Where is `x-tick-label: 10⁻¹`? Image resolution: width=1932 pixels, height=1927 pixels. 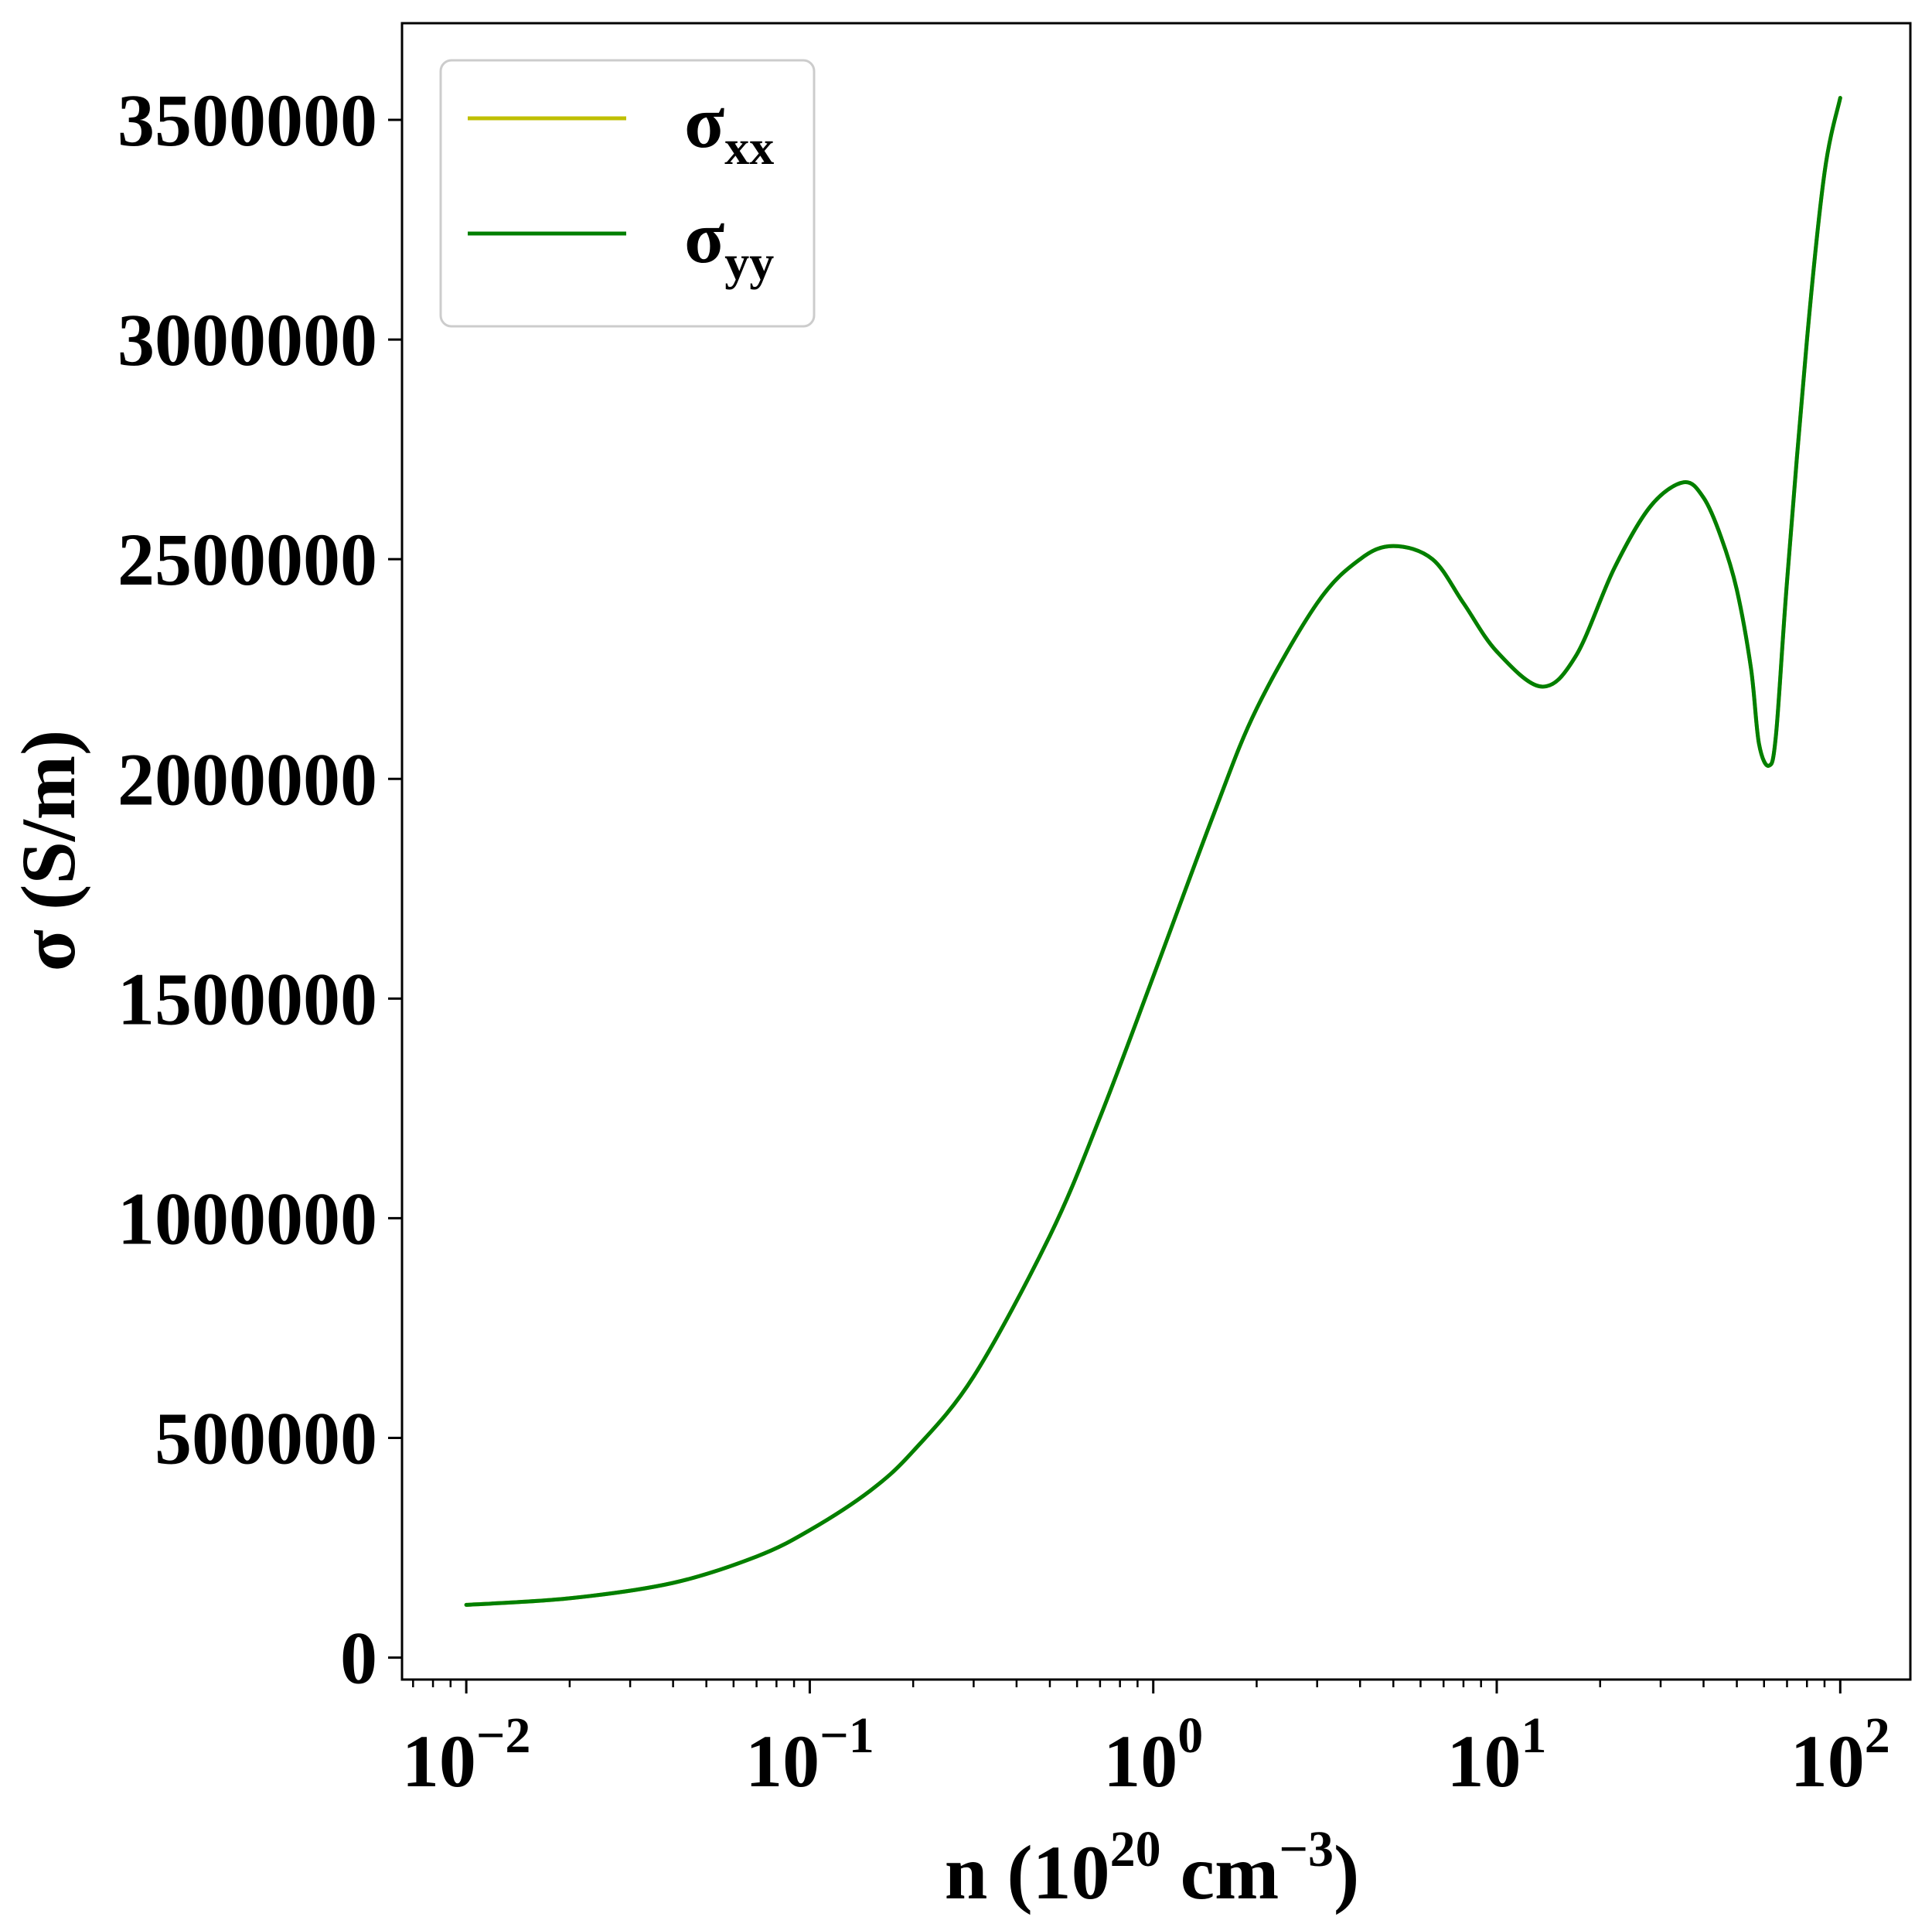
x-tick-label: 10⁻¹ is located at coordinates (809, 1755).